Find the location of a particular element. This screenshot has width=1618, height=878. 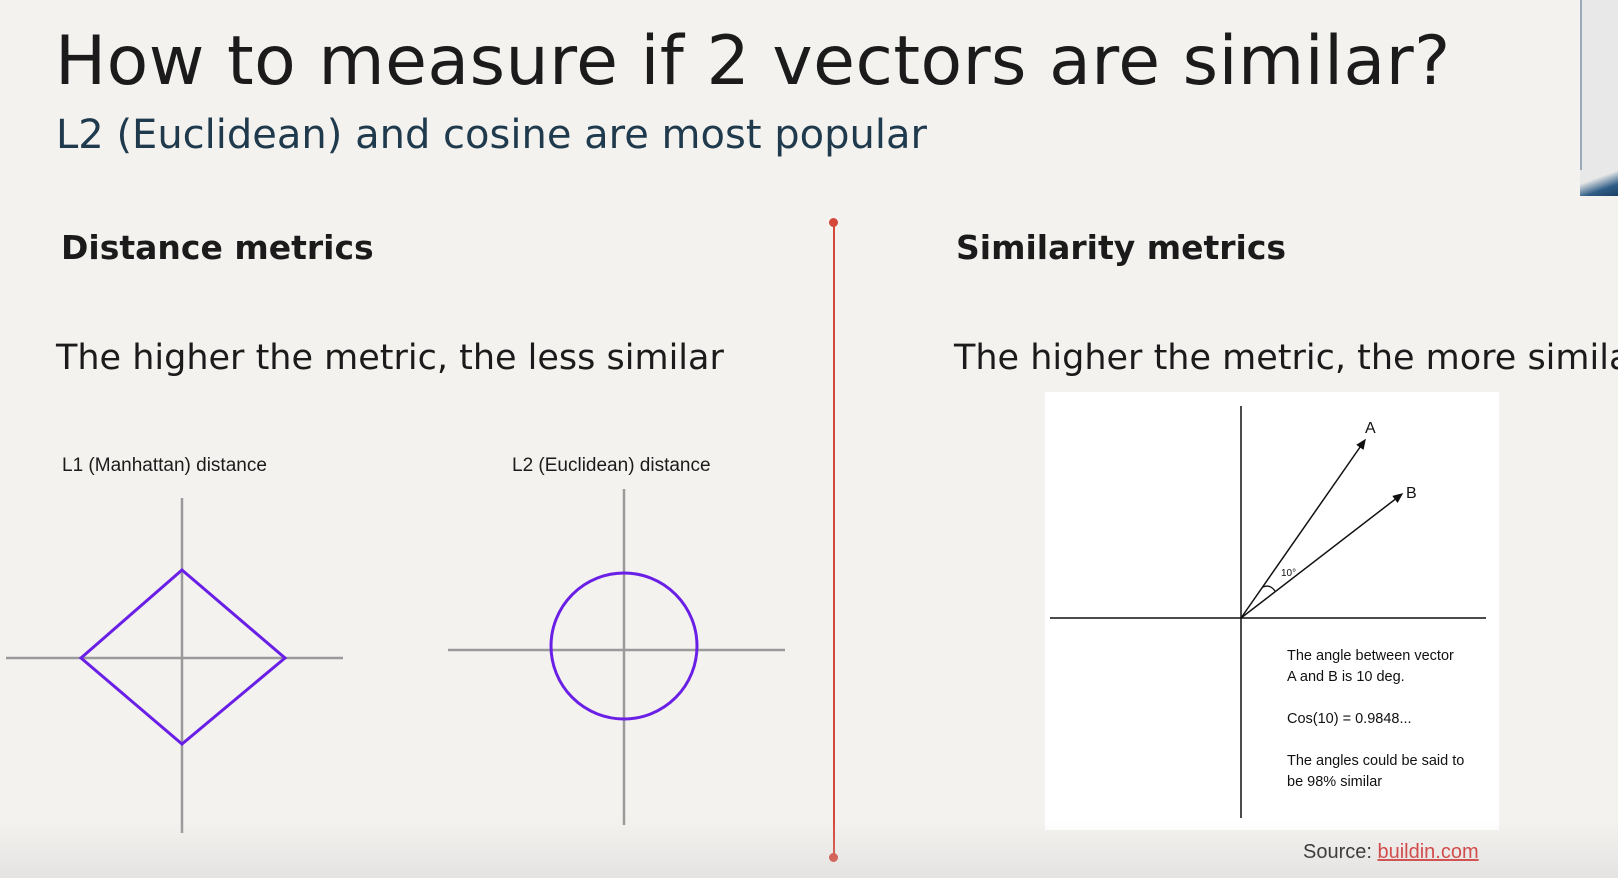

figure-text-line-2: A and B is 10 deg. is located at coordinates (1346, 677).